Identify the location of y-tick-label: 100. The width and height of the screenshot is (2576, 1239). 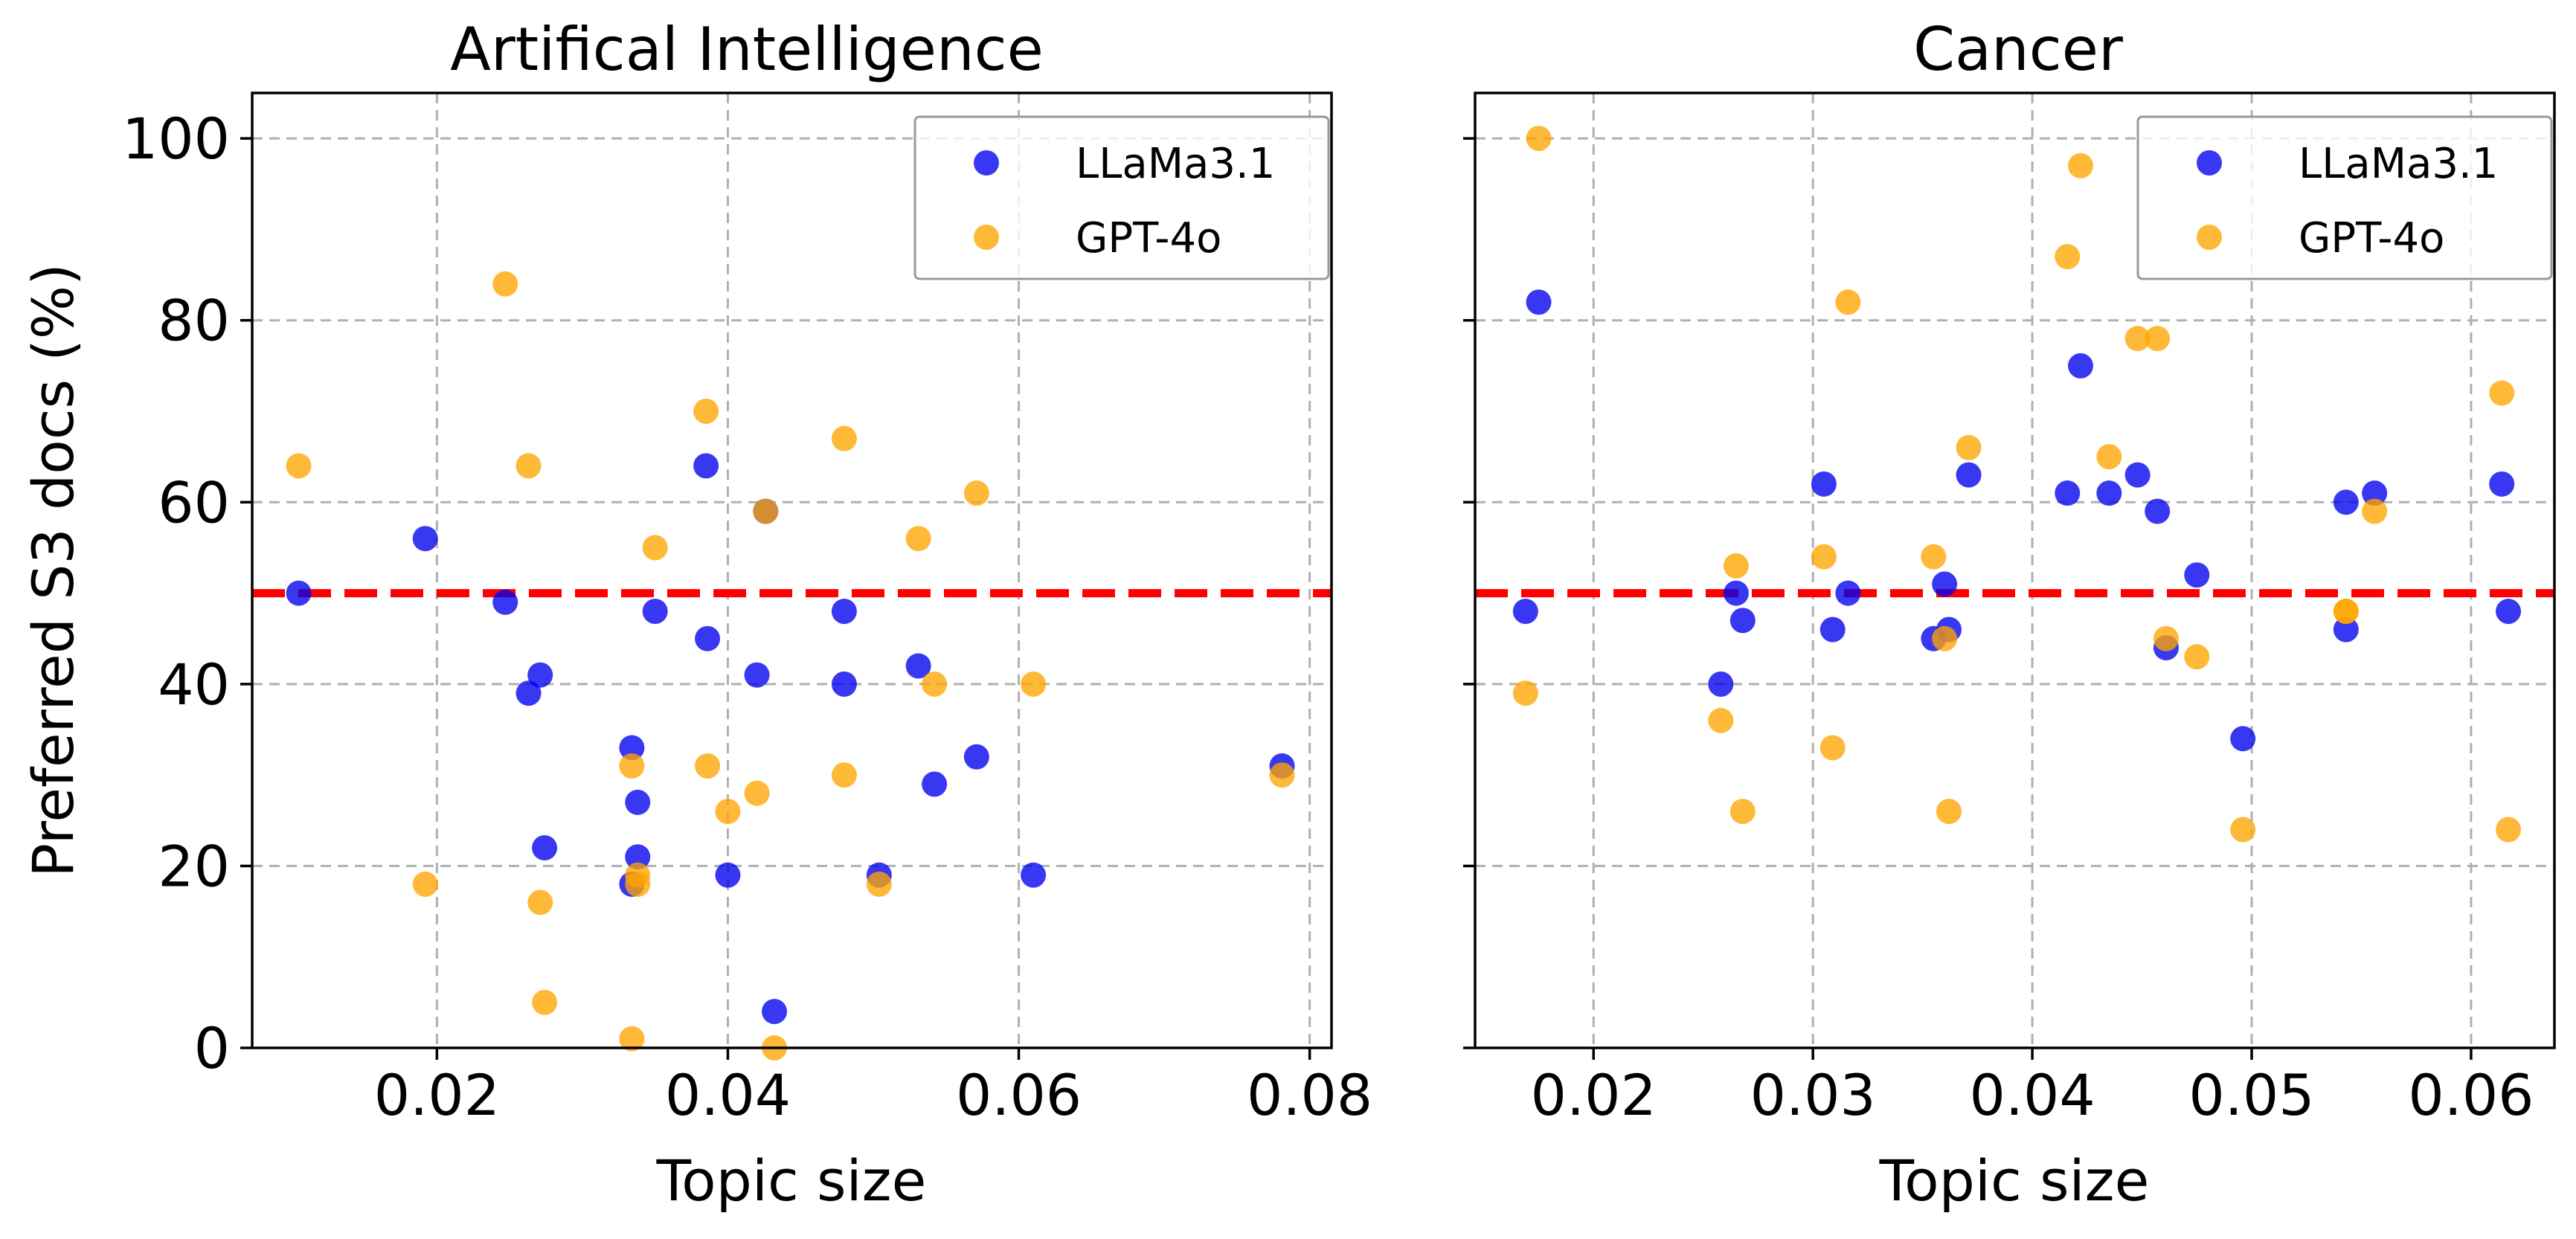
(176, 139).